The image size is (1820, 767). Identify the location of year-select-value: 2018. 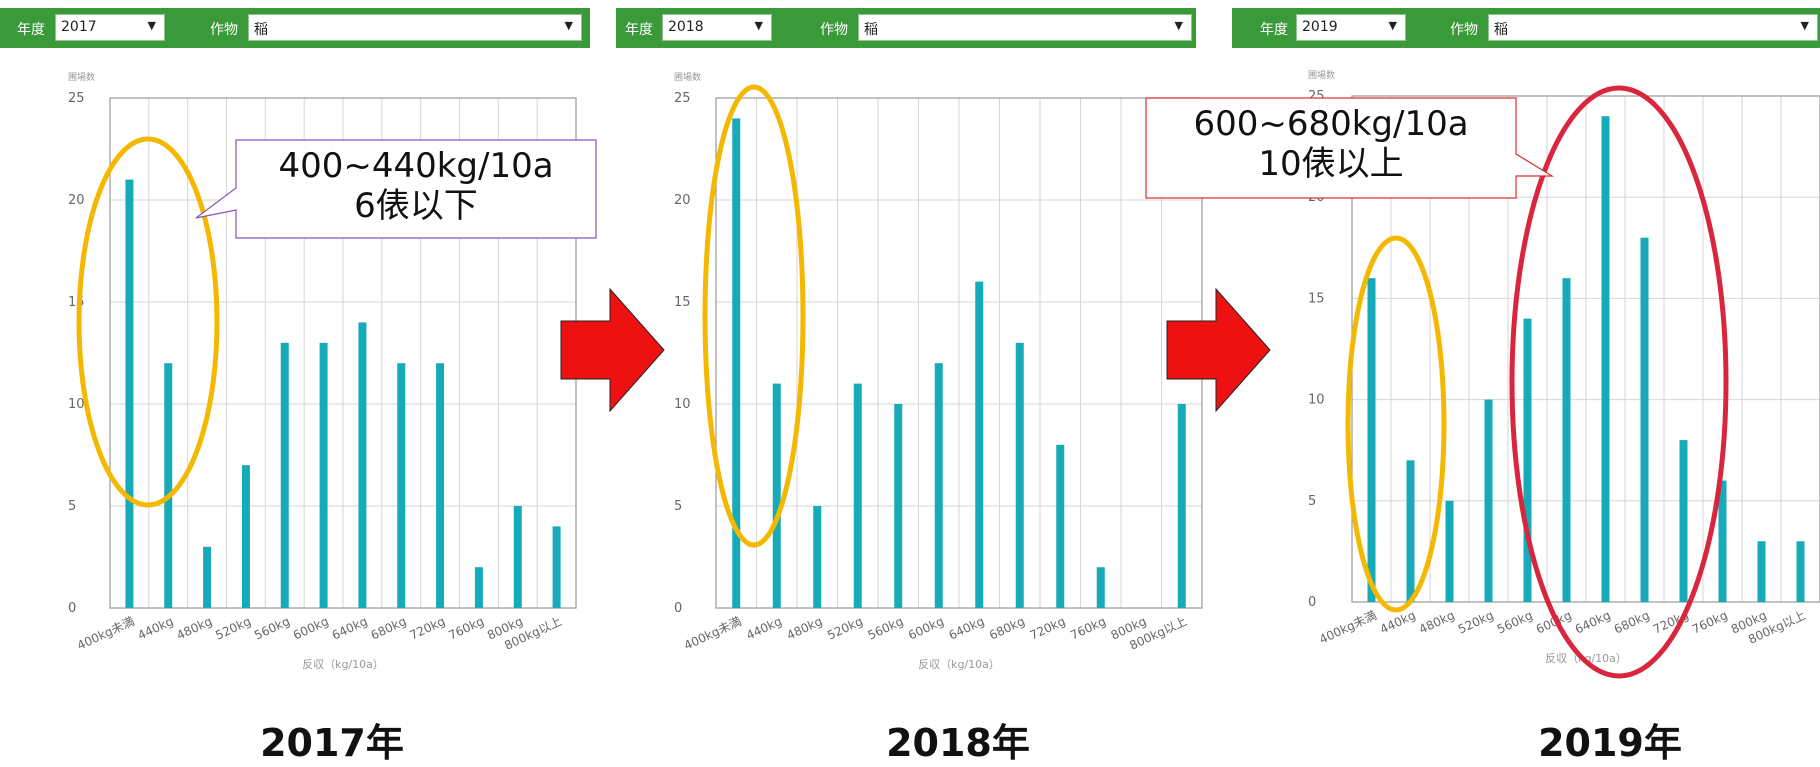
(686, 27).